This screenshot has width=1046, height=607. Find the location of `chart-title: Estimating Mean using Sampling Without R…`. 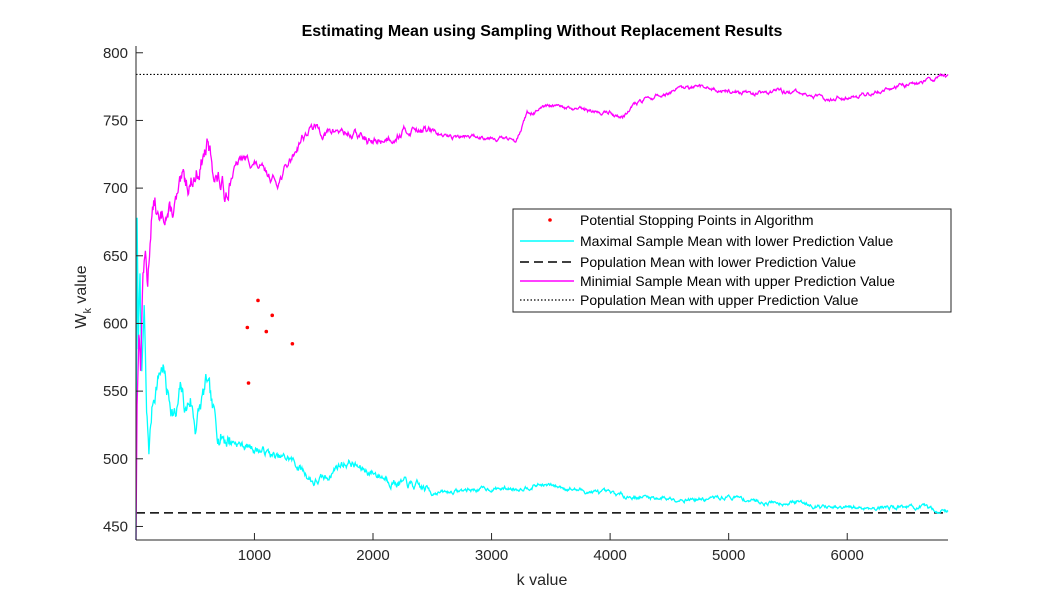

chart-title: Estimating Mean using Sampling Without R… is located at coordinates (542, 31).